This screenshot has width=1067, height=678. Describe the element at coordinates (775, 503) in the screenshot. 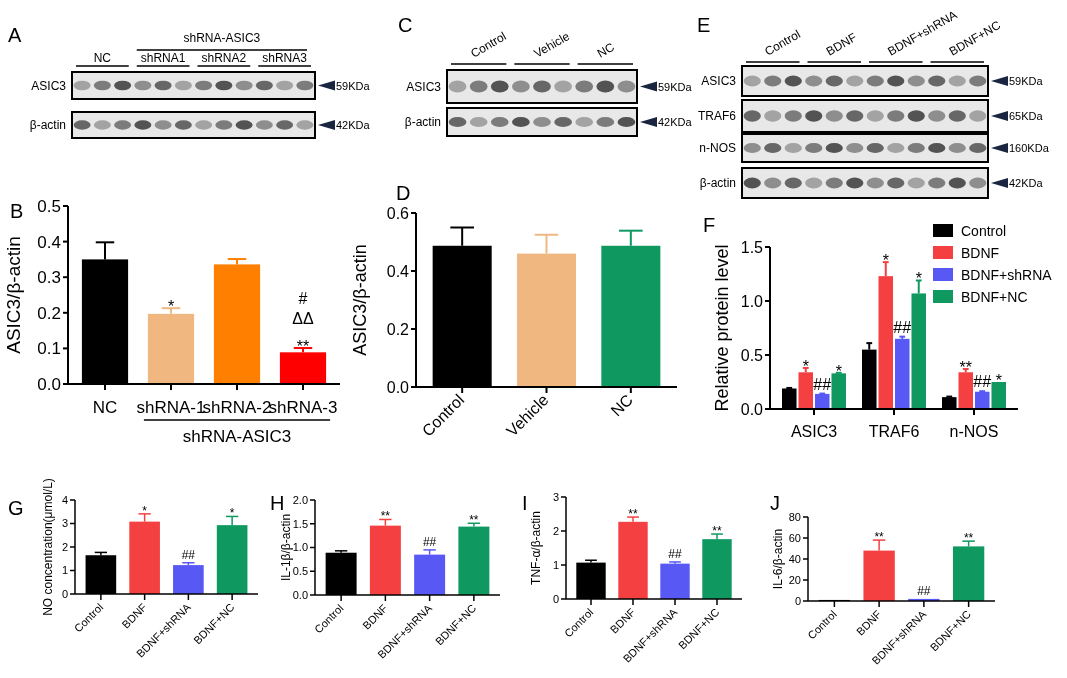

I see `chart-title: J` at that location.